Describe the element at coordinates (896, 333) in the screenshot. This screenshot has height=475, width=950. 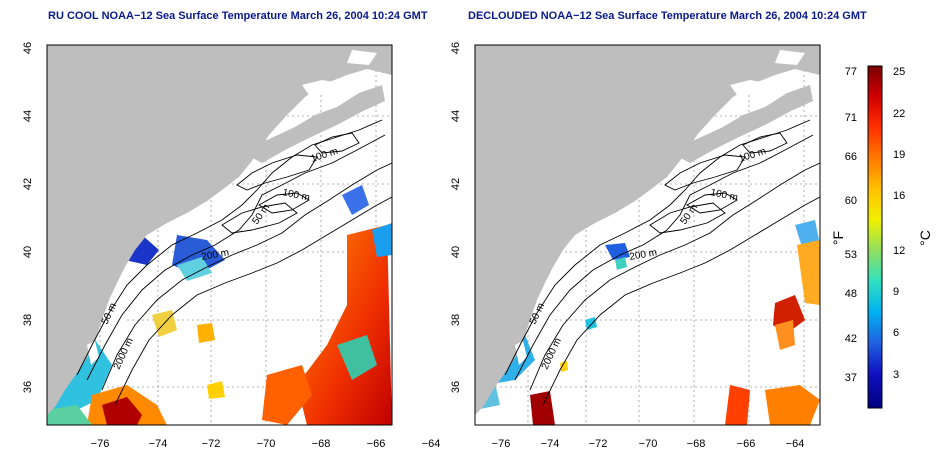
I see `celsius-tick: 6` at that location.